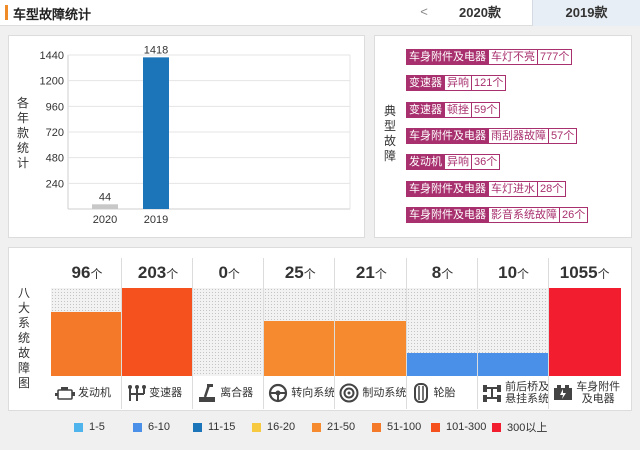 This screenshot has height=450, width=640. Describe the element at coordinates (442, 333) in the screenshot. I see `system-column: 8个轮胎` at that location.